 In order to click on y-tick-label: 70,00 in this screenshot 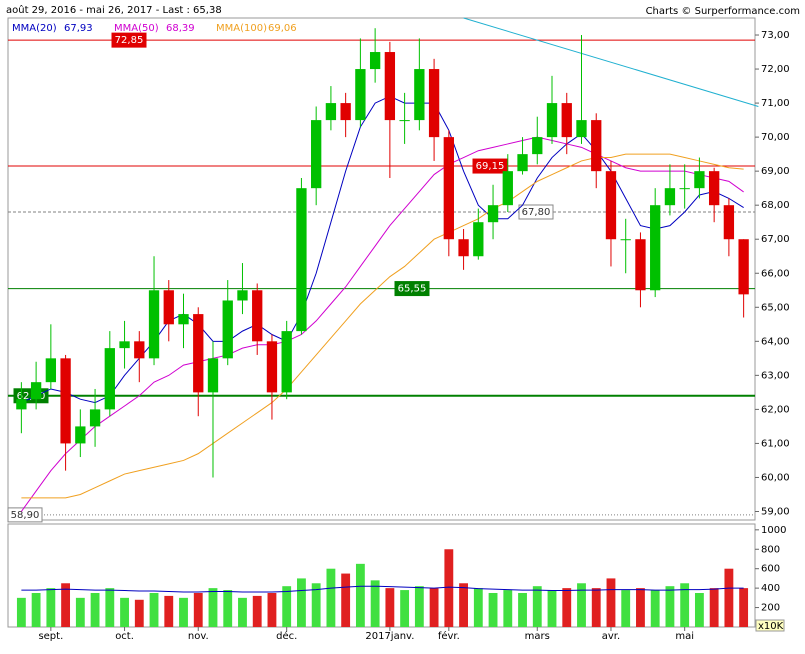, I will do `click(775, 137)`.